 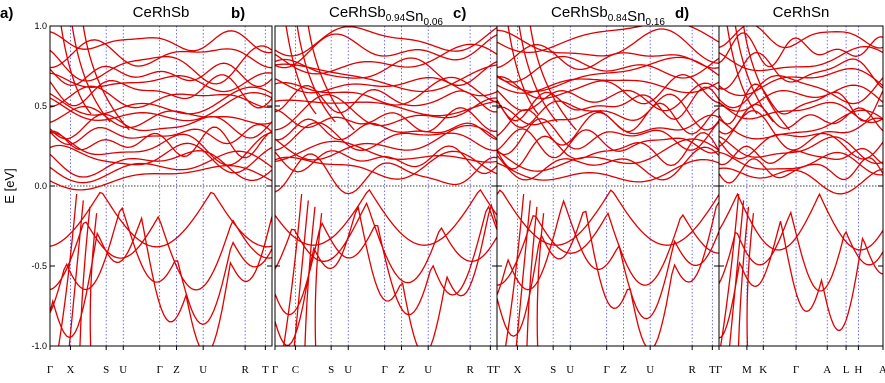 I want to click on panel-title: CeRhSb0.94Sn0.06, so click(x=386, y=16).